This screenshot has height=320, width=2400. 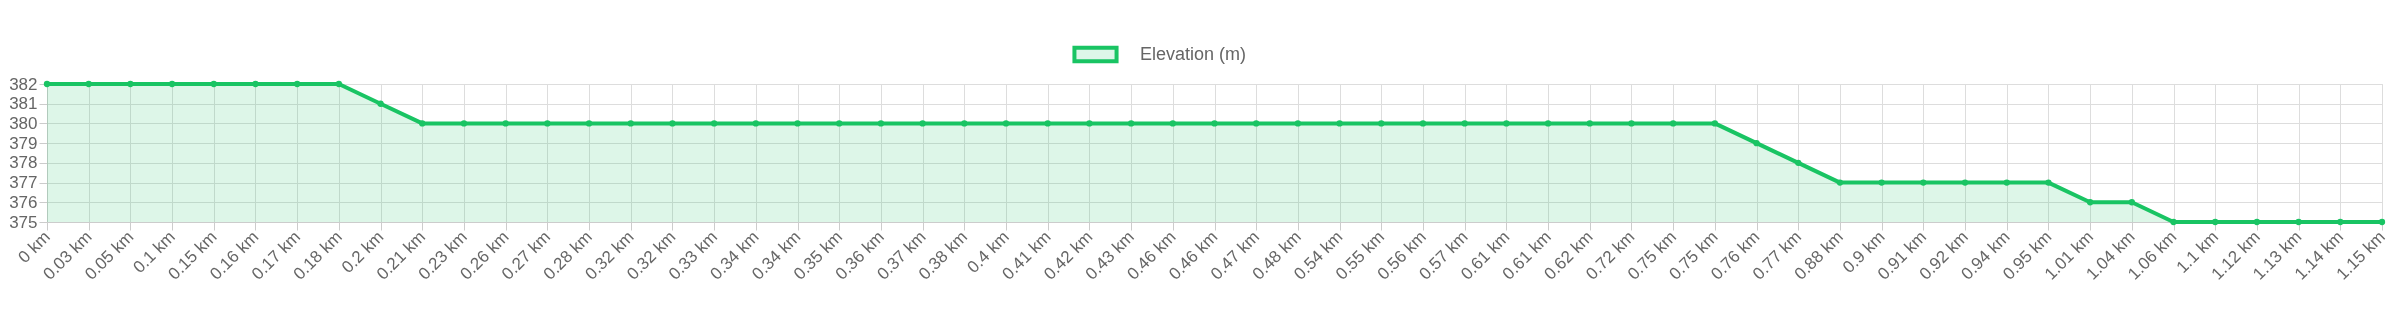 I want to click on y-tick-label: 381, so click(x=23, y=104).